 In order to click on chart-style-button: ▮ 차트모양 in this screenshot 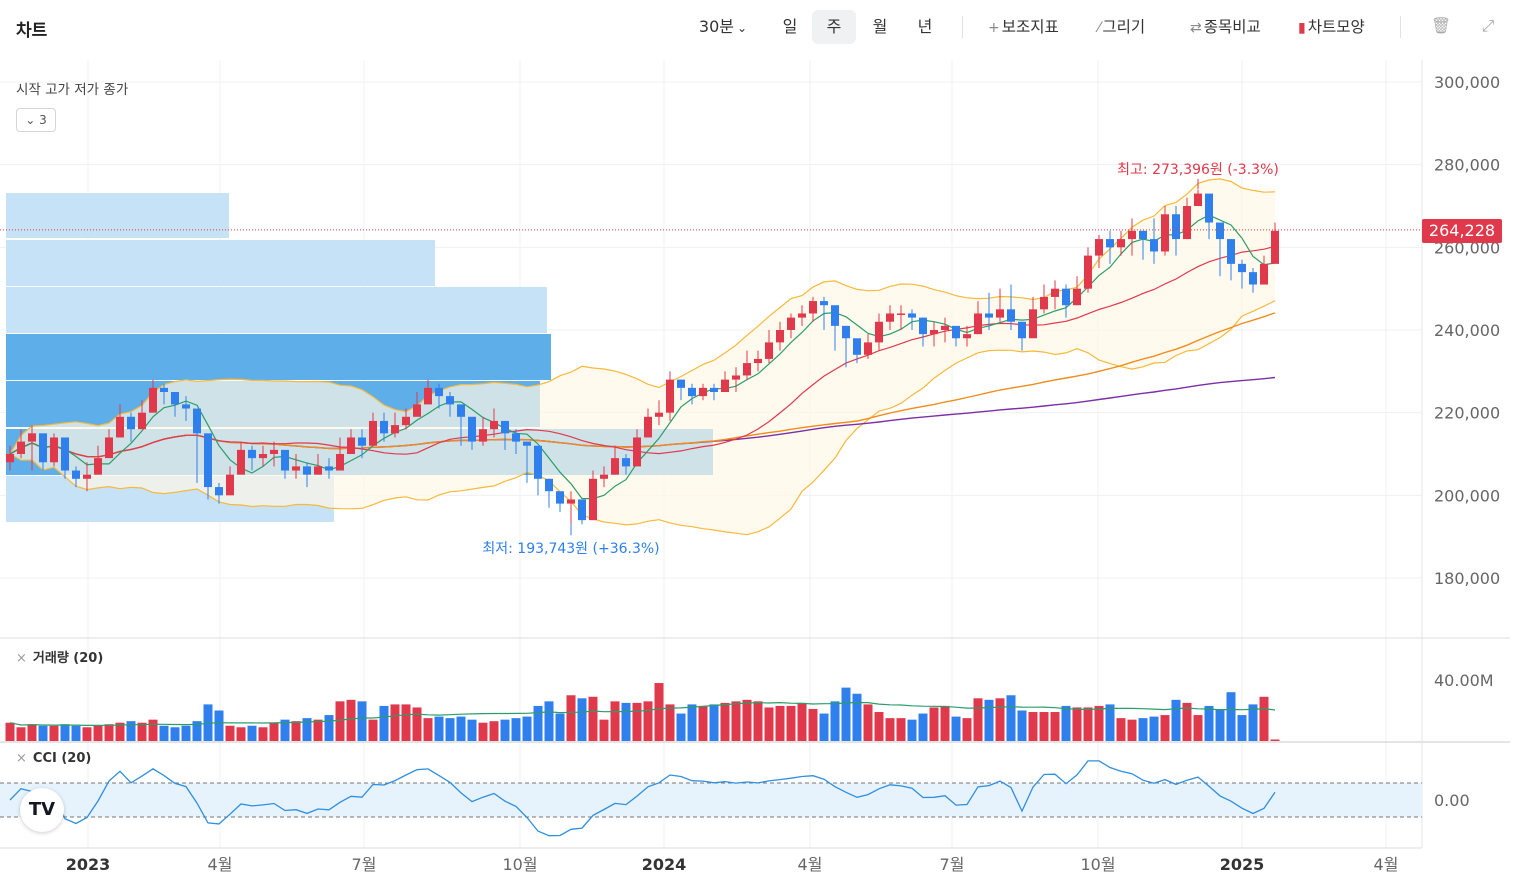, I will do `click(1331, 27)`.